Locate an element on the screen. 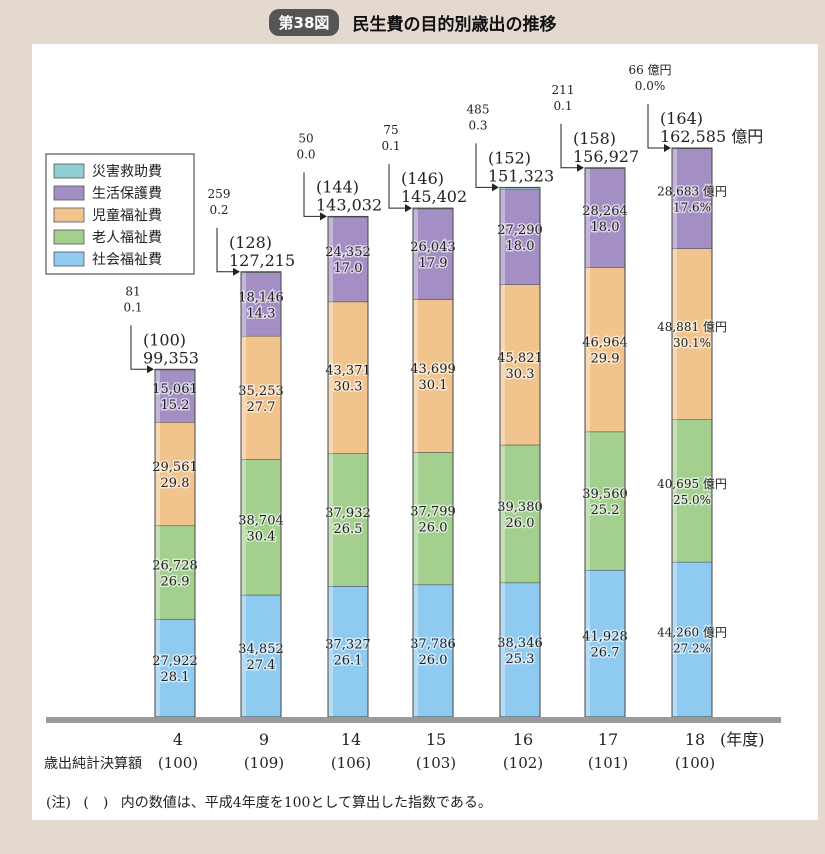  label-pct-disaster-9: 0.2 is located at coordinates (218, 210).